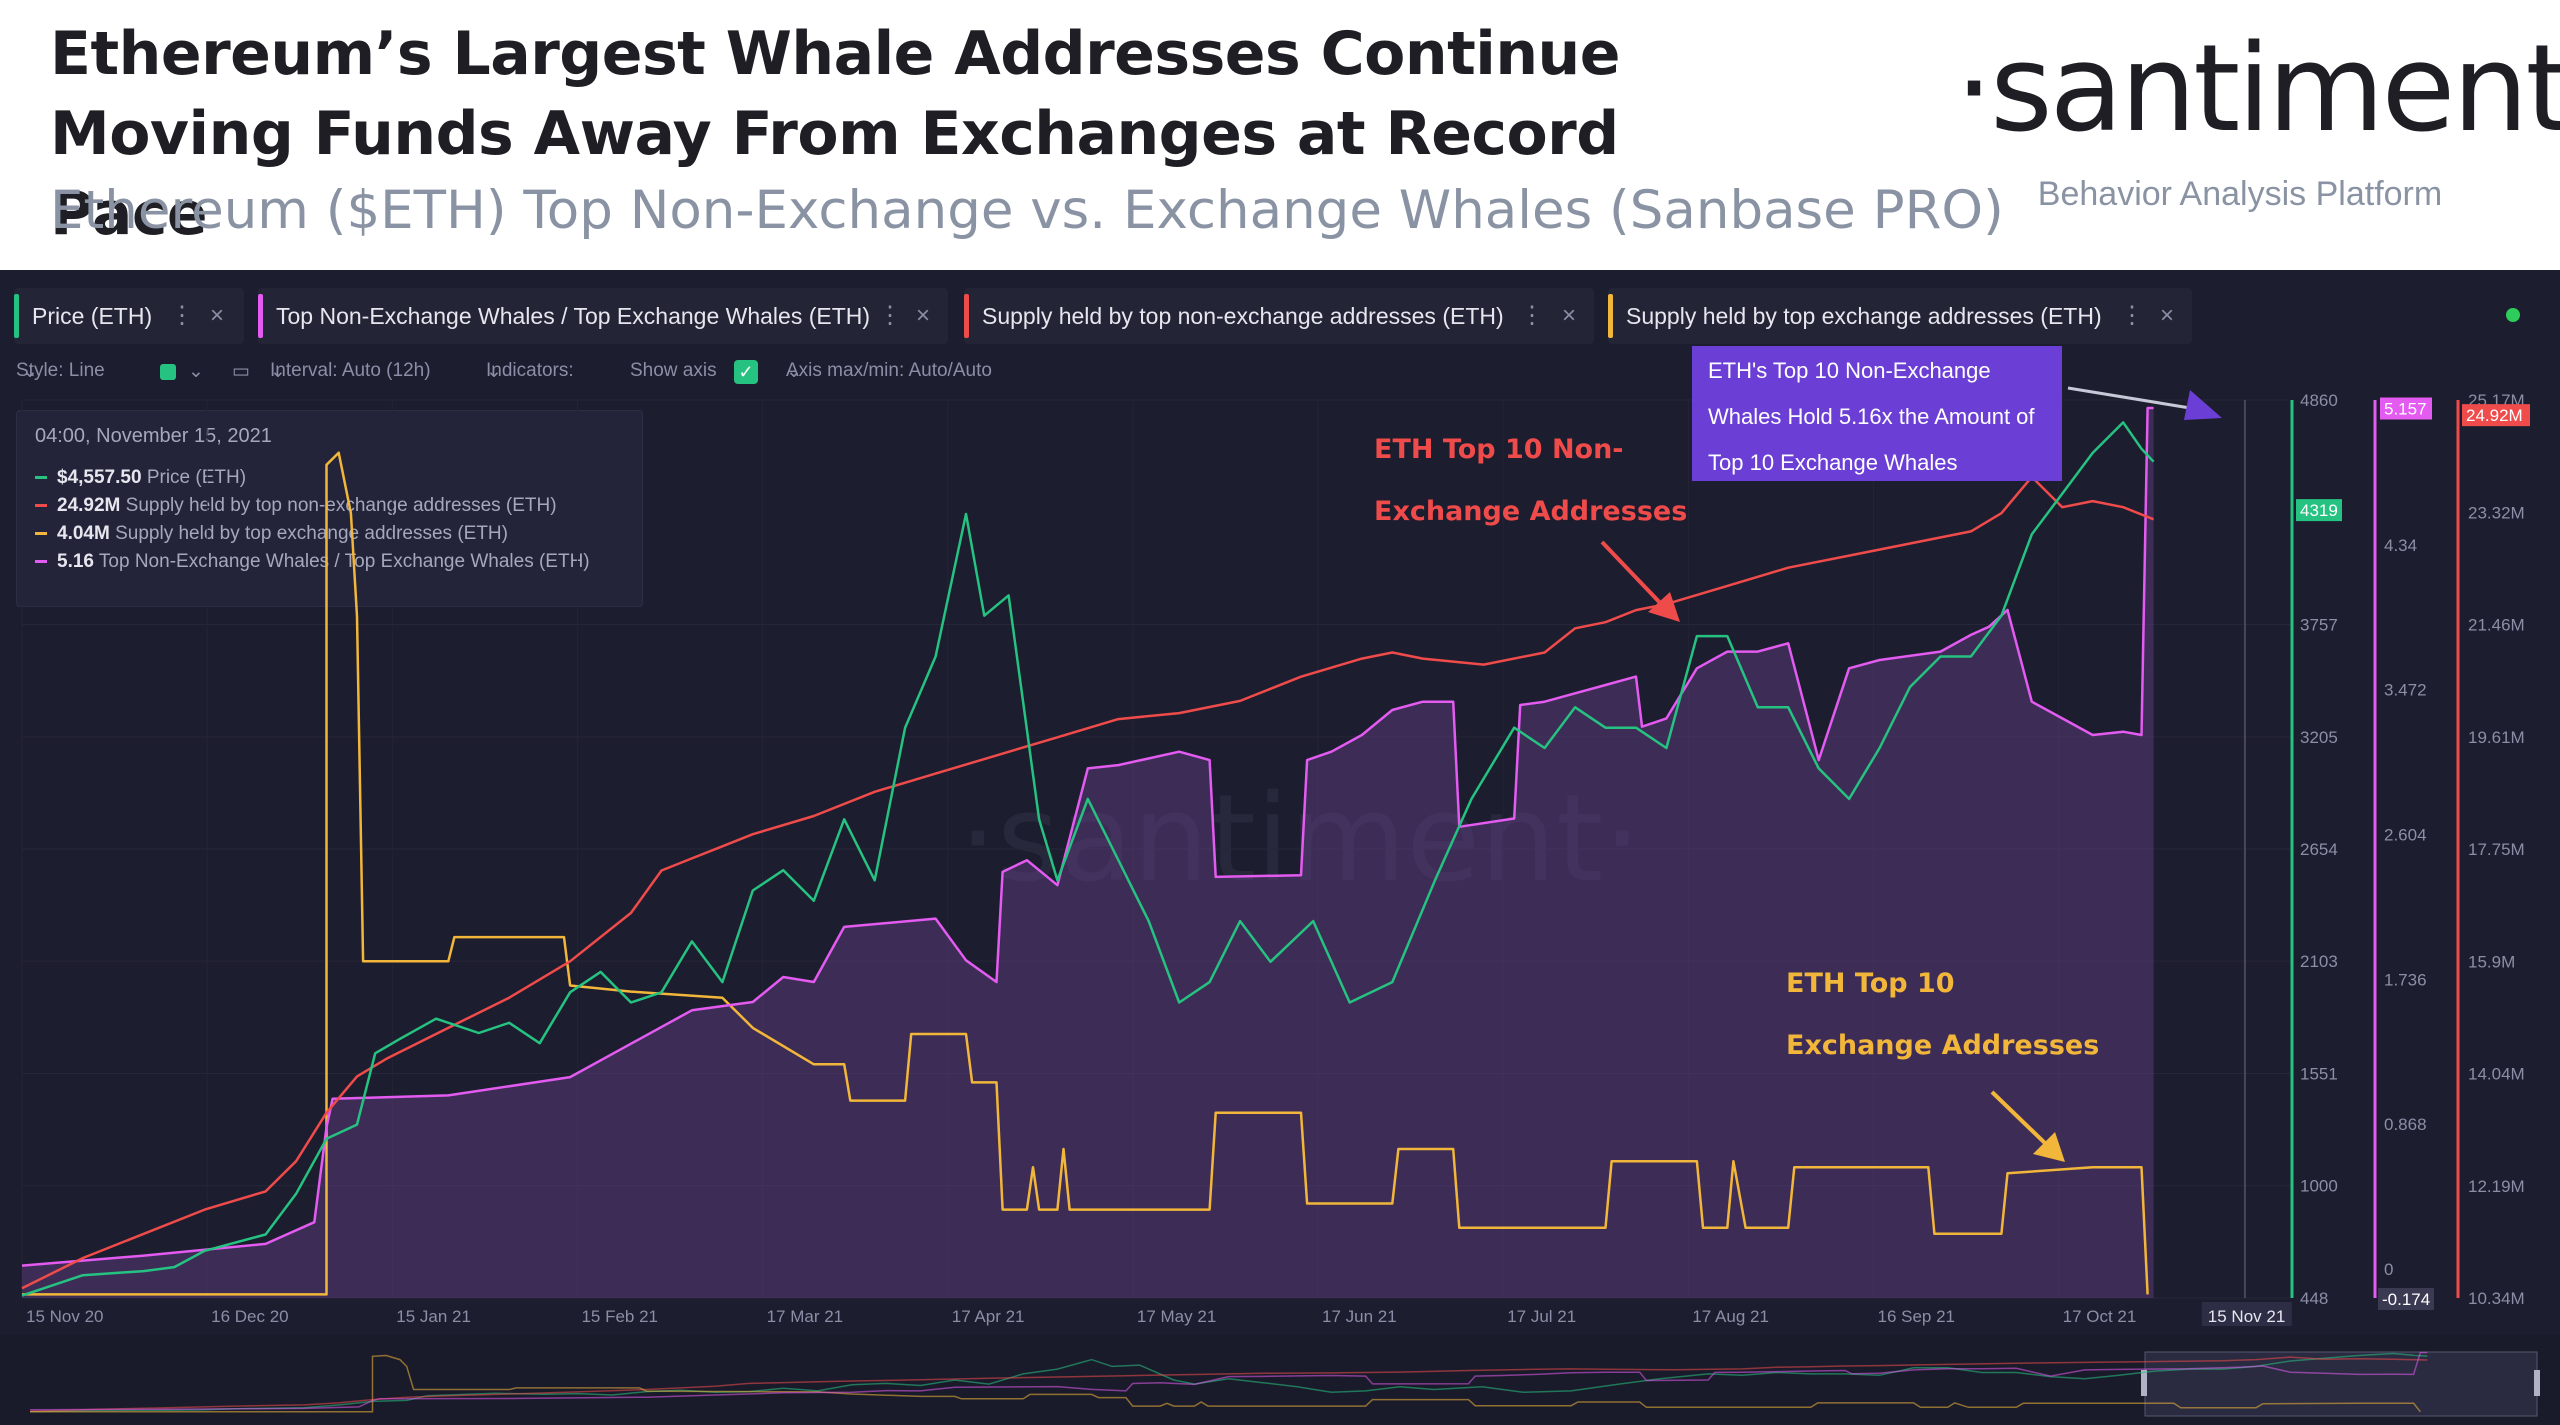 This screenshot has height=1425, width=2560. I want to click on tab-price: Price (ETH) ⋮ ×, so click(129, 316).